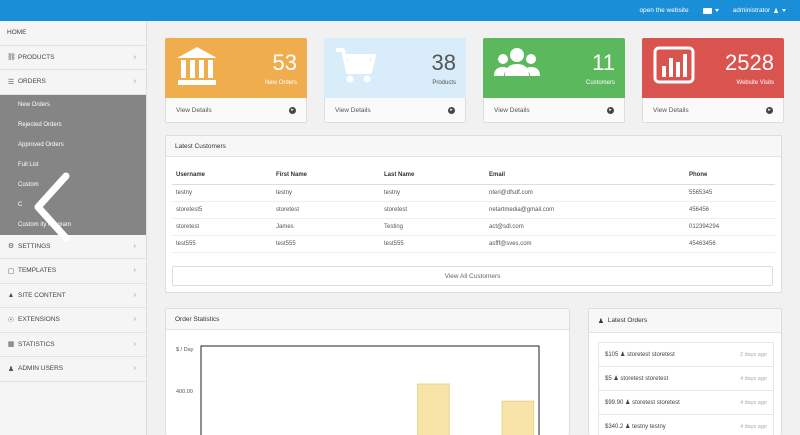 This screenshot has width=800, height=435. Describe the element at coordinates (40, 124) in the screenshot. I see `submenu-rejected-orders: Rejected Orders` at that location.